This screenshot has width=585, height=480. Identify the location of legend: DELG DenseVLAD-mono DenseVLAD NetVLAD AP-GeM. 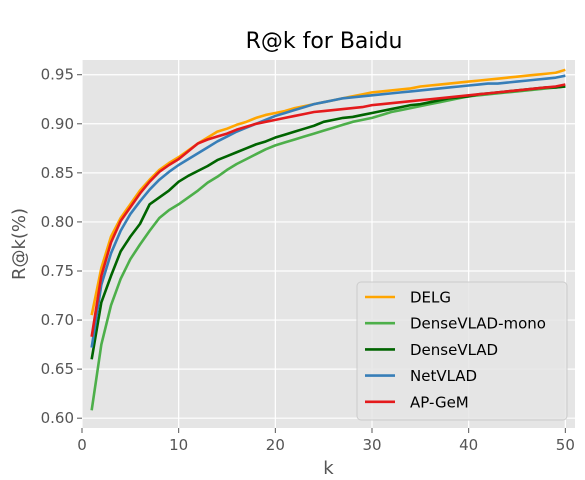
(462, 351).